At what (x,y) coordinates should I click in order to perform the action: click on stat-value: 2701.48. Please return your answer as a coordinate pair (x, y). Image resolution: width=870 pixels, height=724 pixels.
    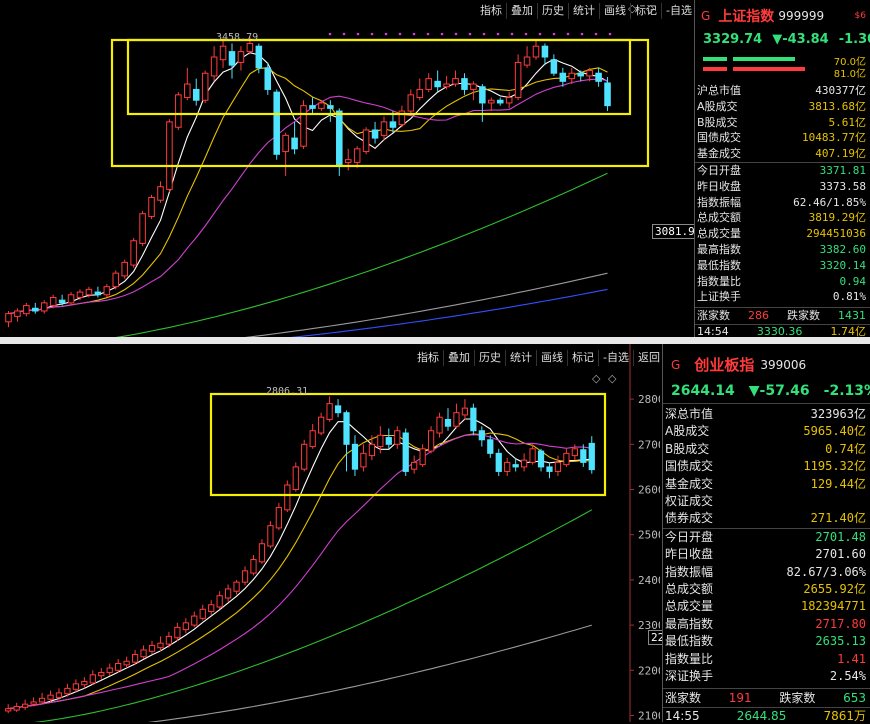
    Looking at the image, I should click on (840, 536).